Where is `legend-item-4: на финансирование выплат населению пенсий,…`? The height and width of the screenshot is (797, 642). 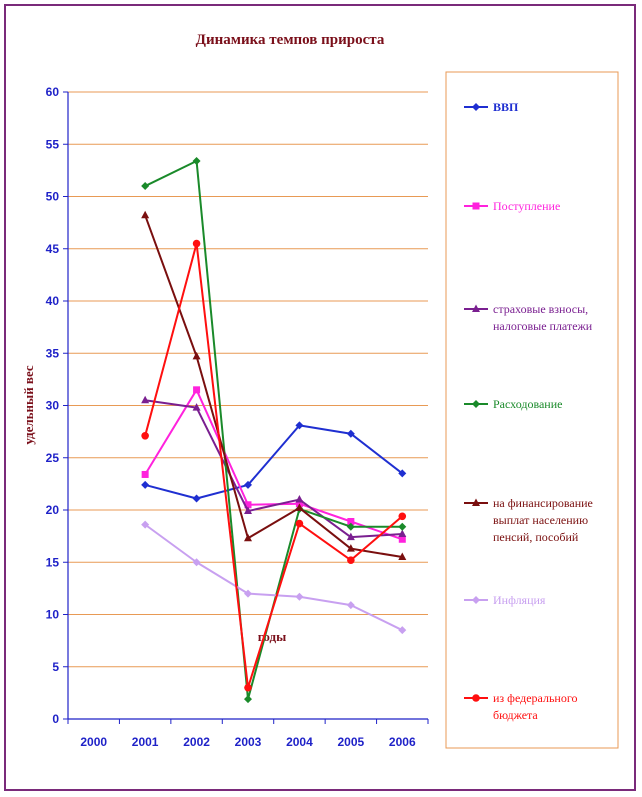
legend-item-4: на финансирование выплат населению пенсий,… is located at coordinates (528, 520).